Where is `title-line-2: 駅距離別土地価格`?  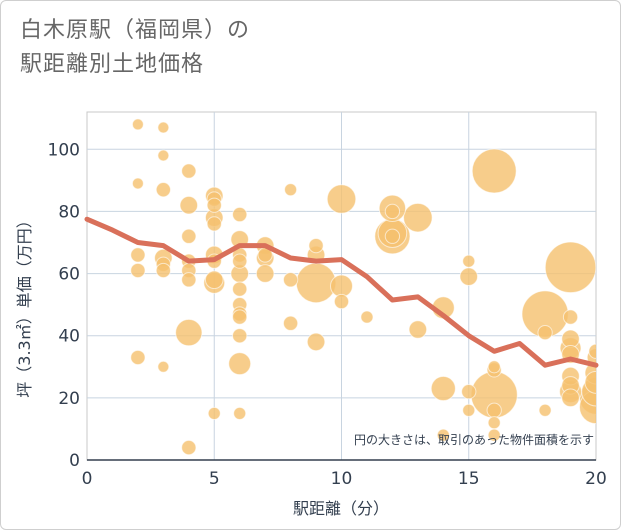
title-line-2: 駅距離別土地価格 is located at coordinates (112, 64).